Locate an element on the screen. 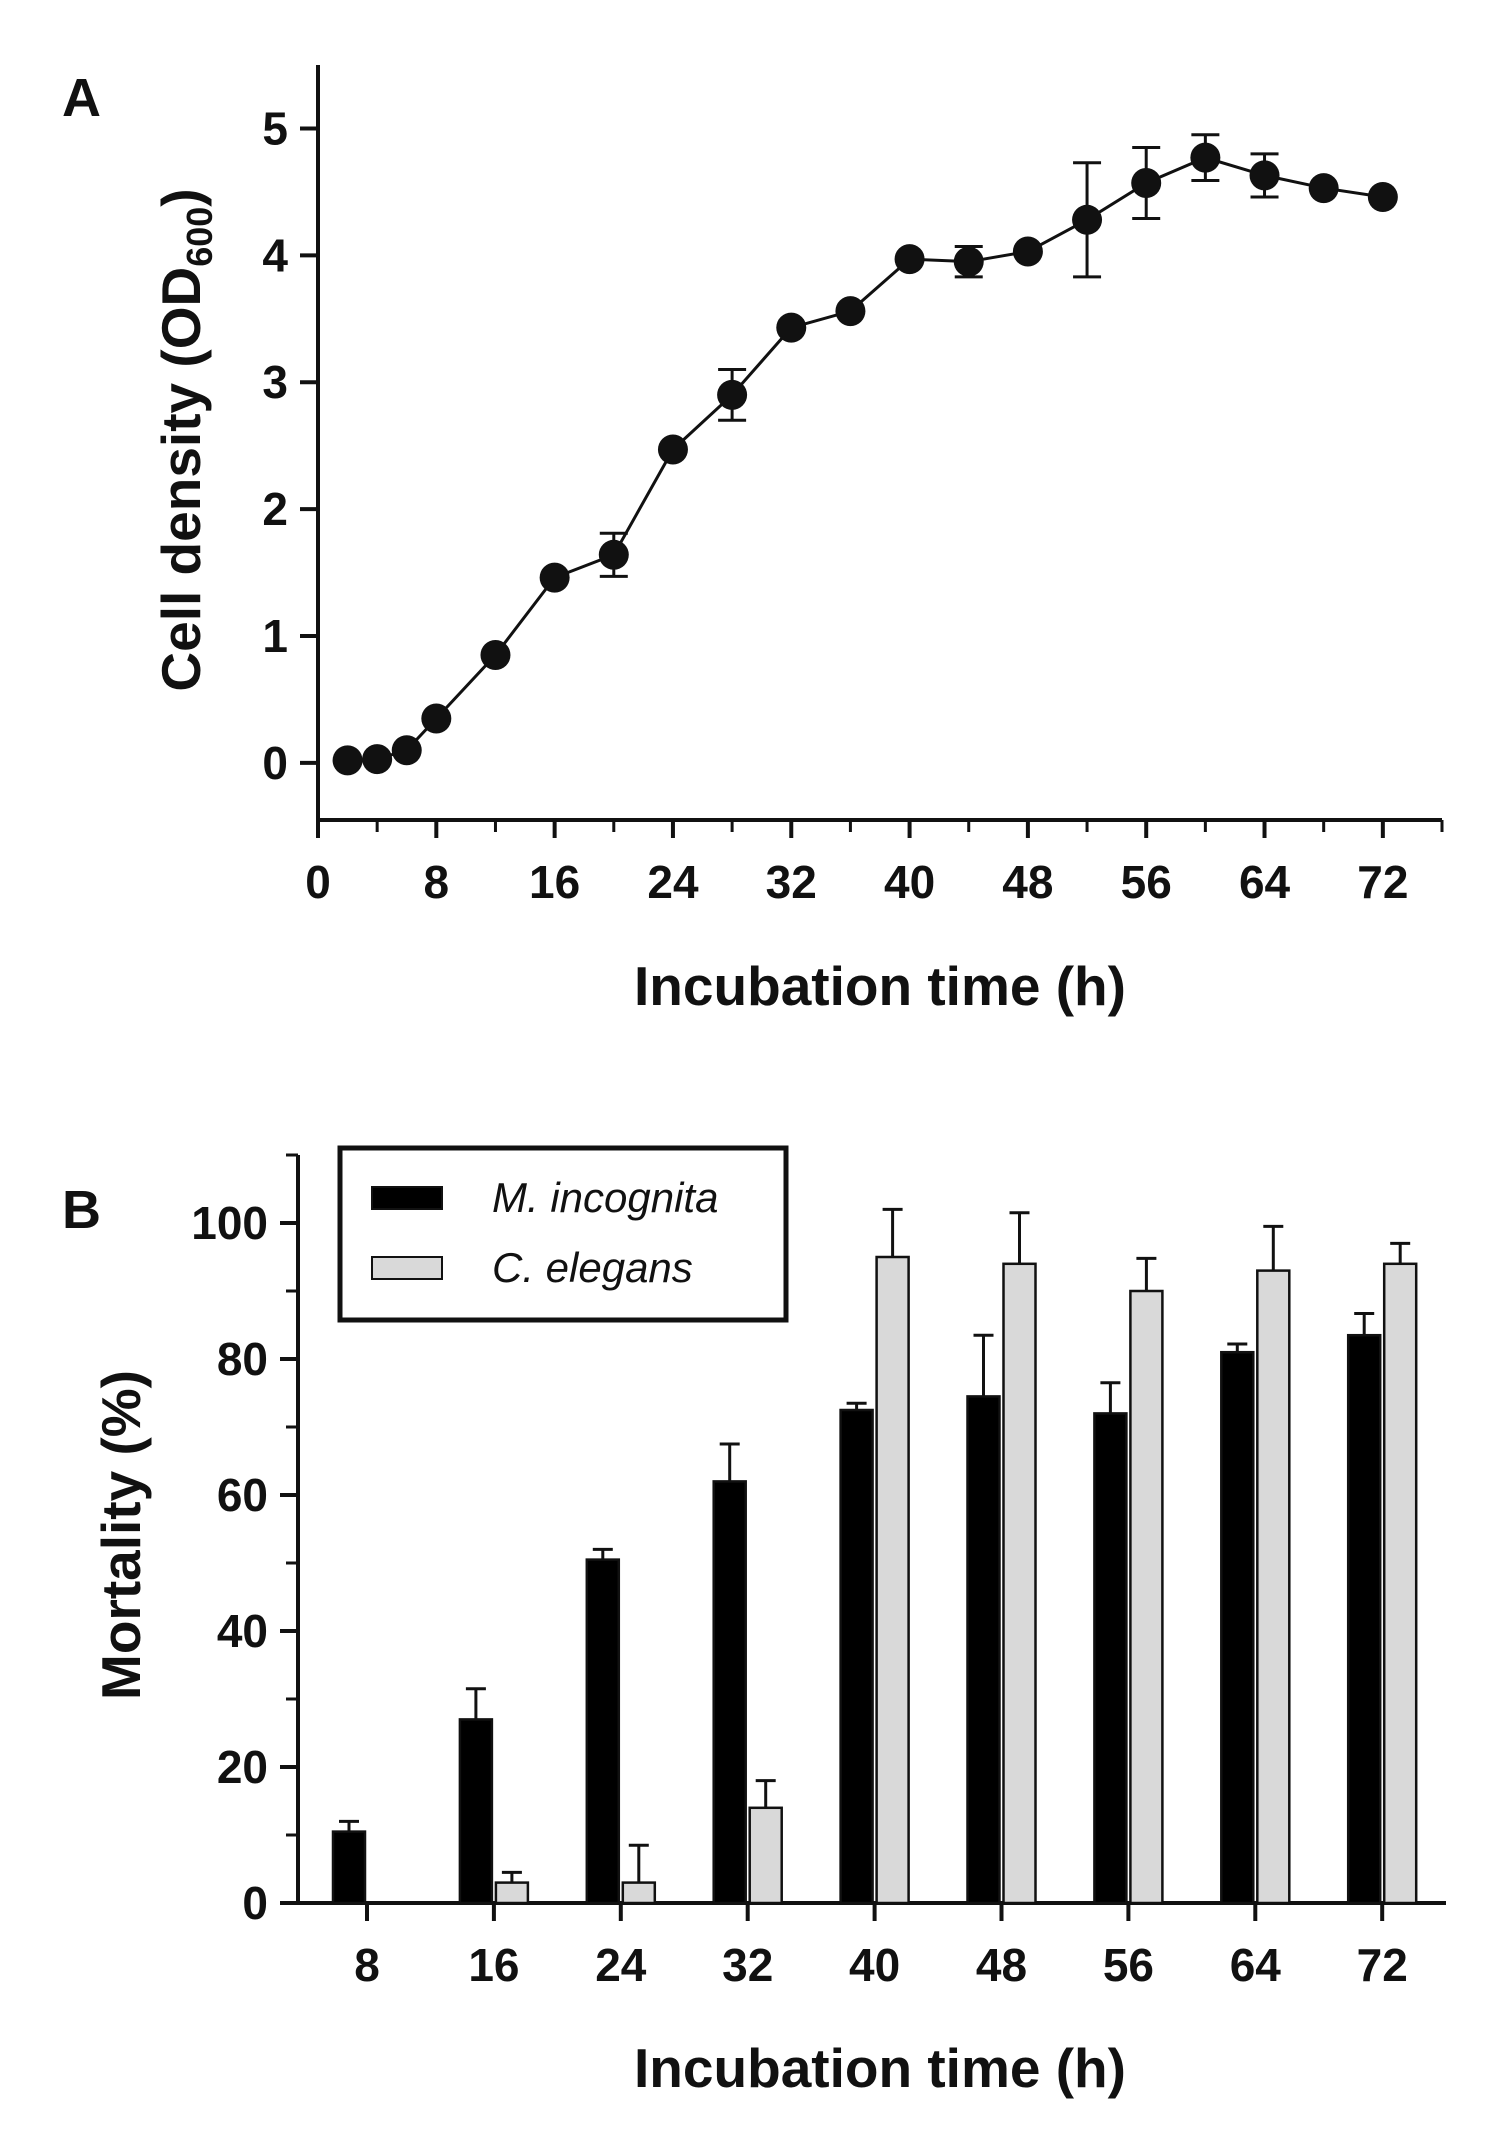 This screenshot has height=2129, width=1498. panel-a-y-ticks: 0 1 2 3 4 5 is located at coordinates (290, 445).